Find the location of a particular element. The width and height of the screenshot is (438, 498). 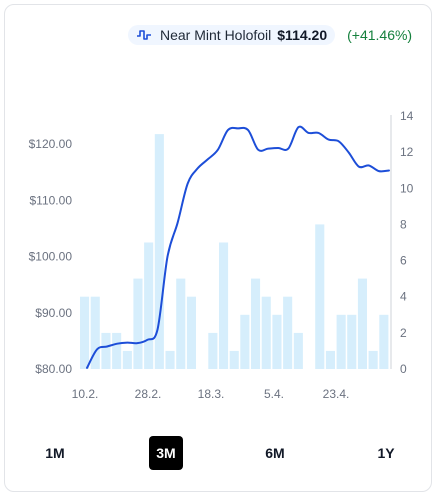

legend-item-near-mint-holofoil: Near Mint Holofoil $114.20 is located at coordinates (232, 35).